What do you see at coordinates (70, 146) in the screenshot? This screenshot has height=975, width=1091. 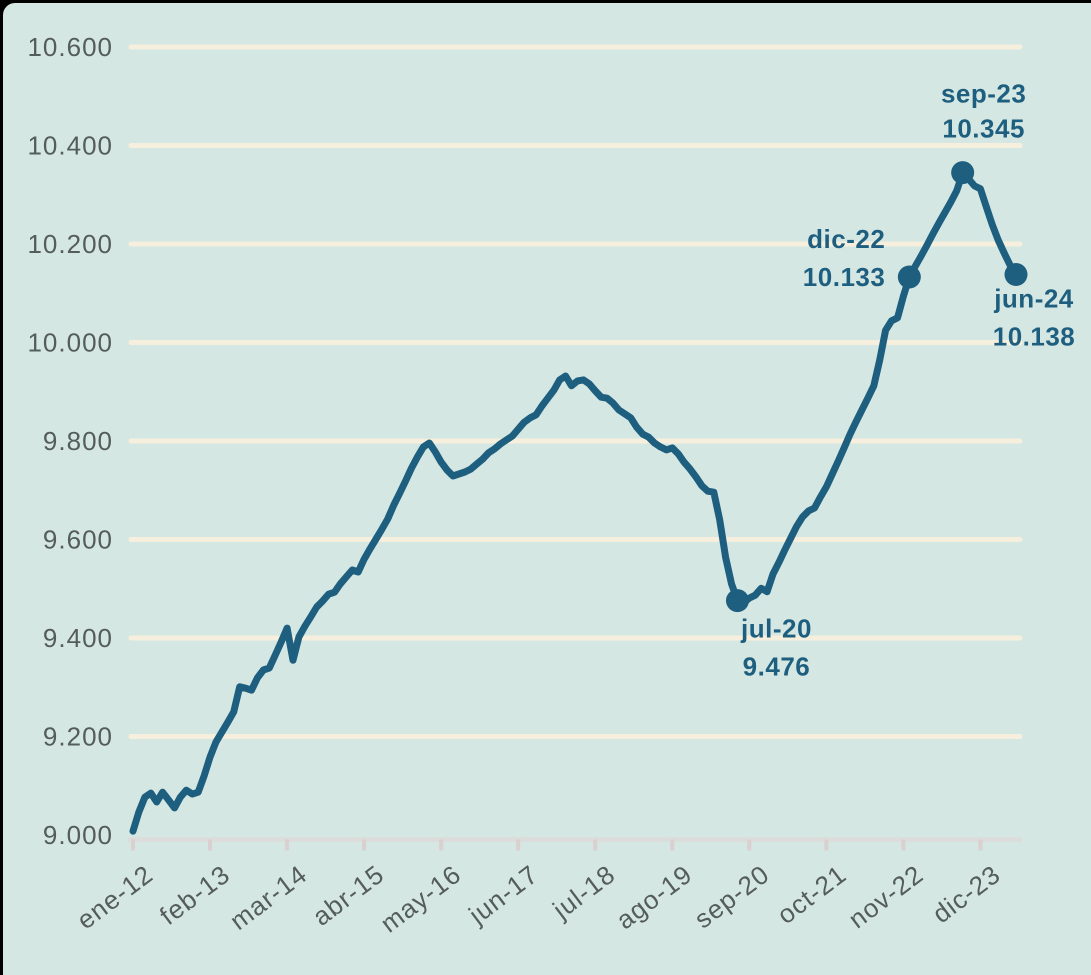 I see `y-axis-tick-label: 10.400` at bounding box center [70, 146].